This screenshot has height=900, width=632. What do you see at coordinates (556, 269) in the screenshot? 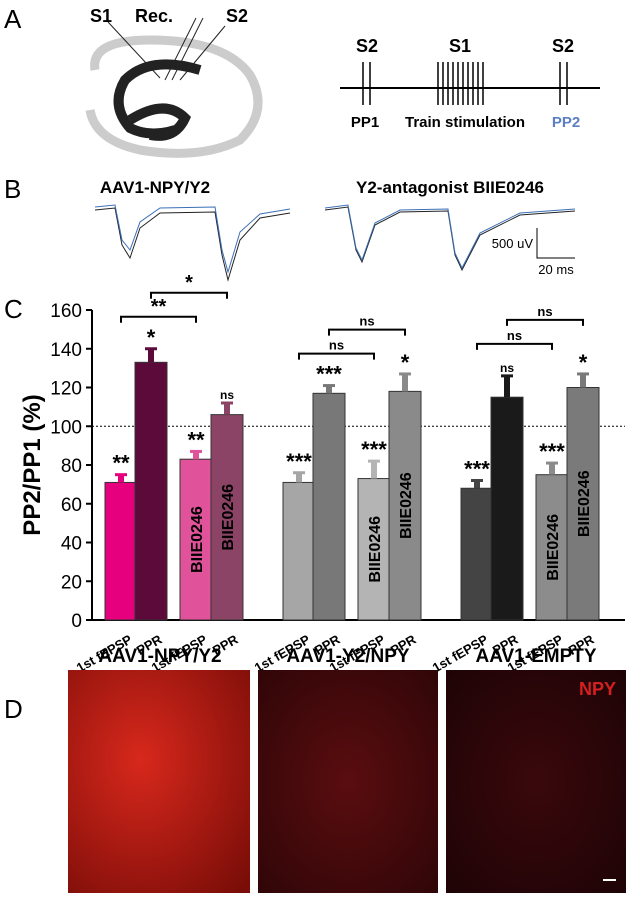
I see `scale-label: 20 ms` at bounding box center [556, 269].